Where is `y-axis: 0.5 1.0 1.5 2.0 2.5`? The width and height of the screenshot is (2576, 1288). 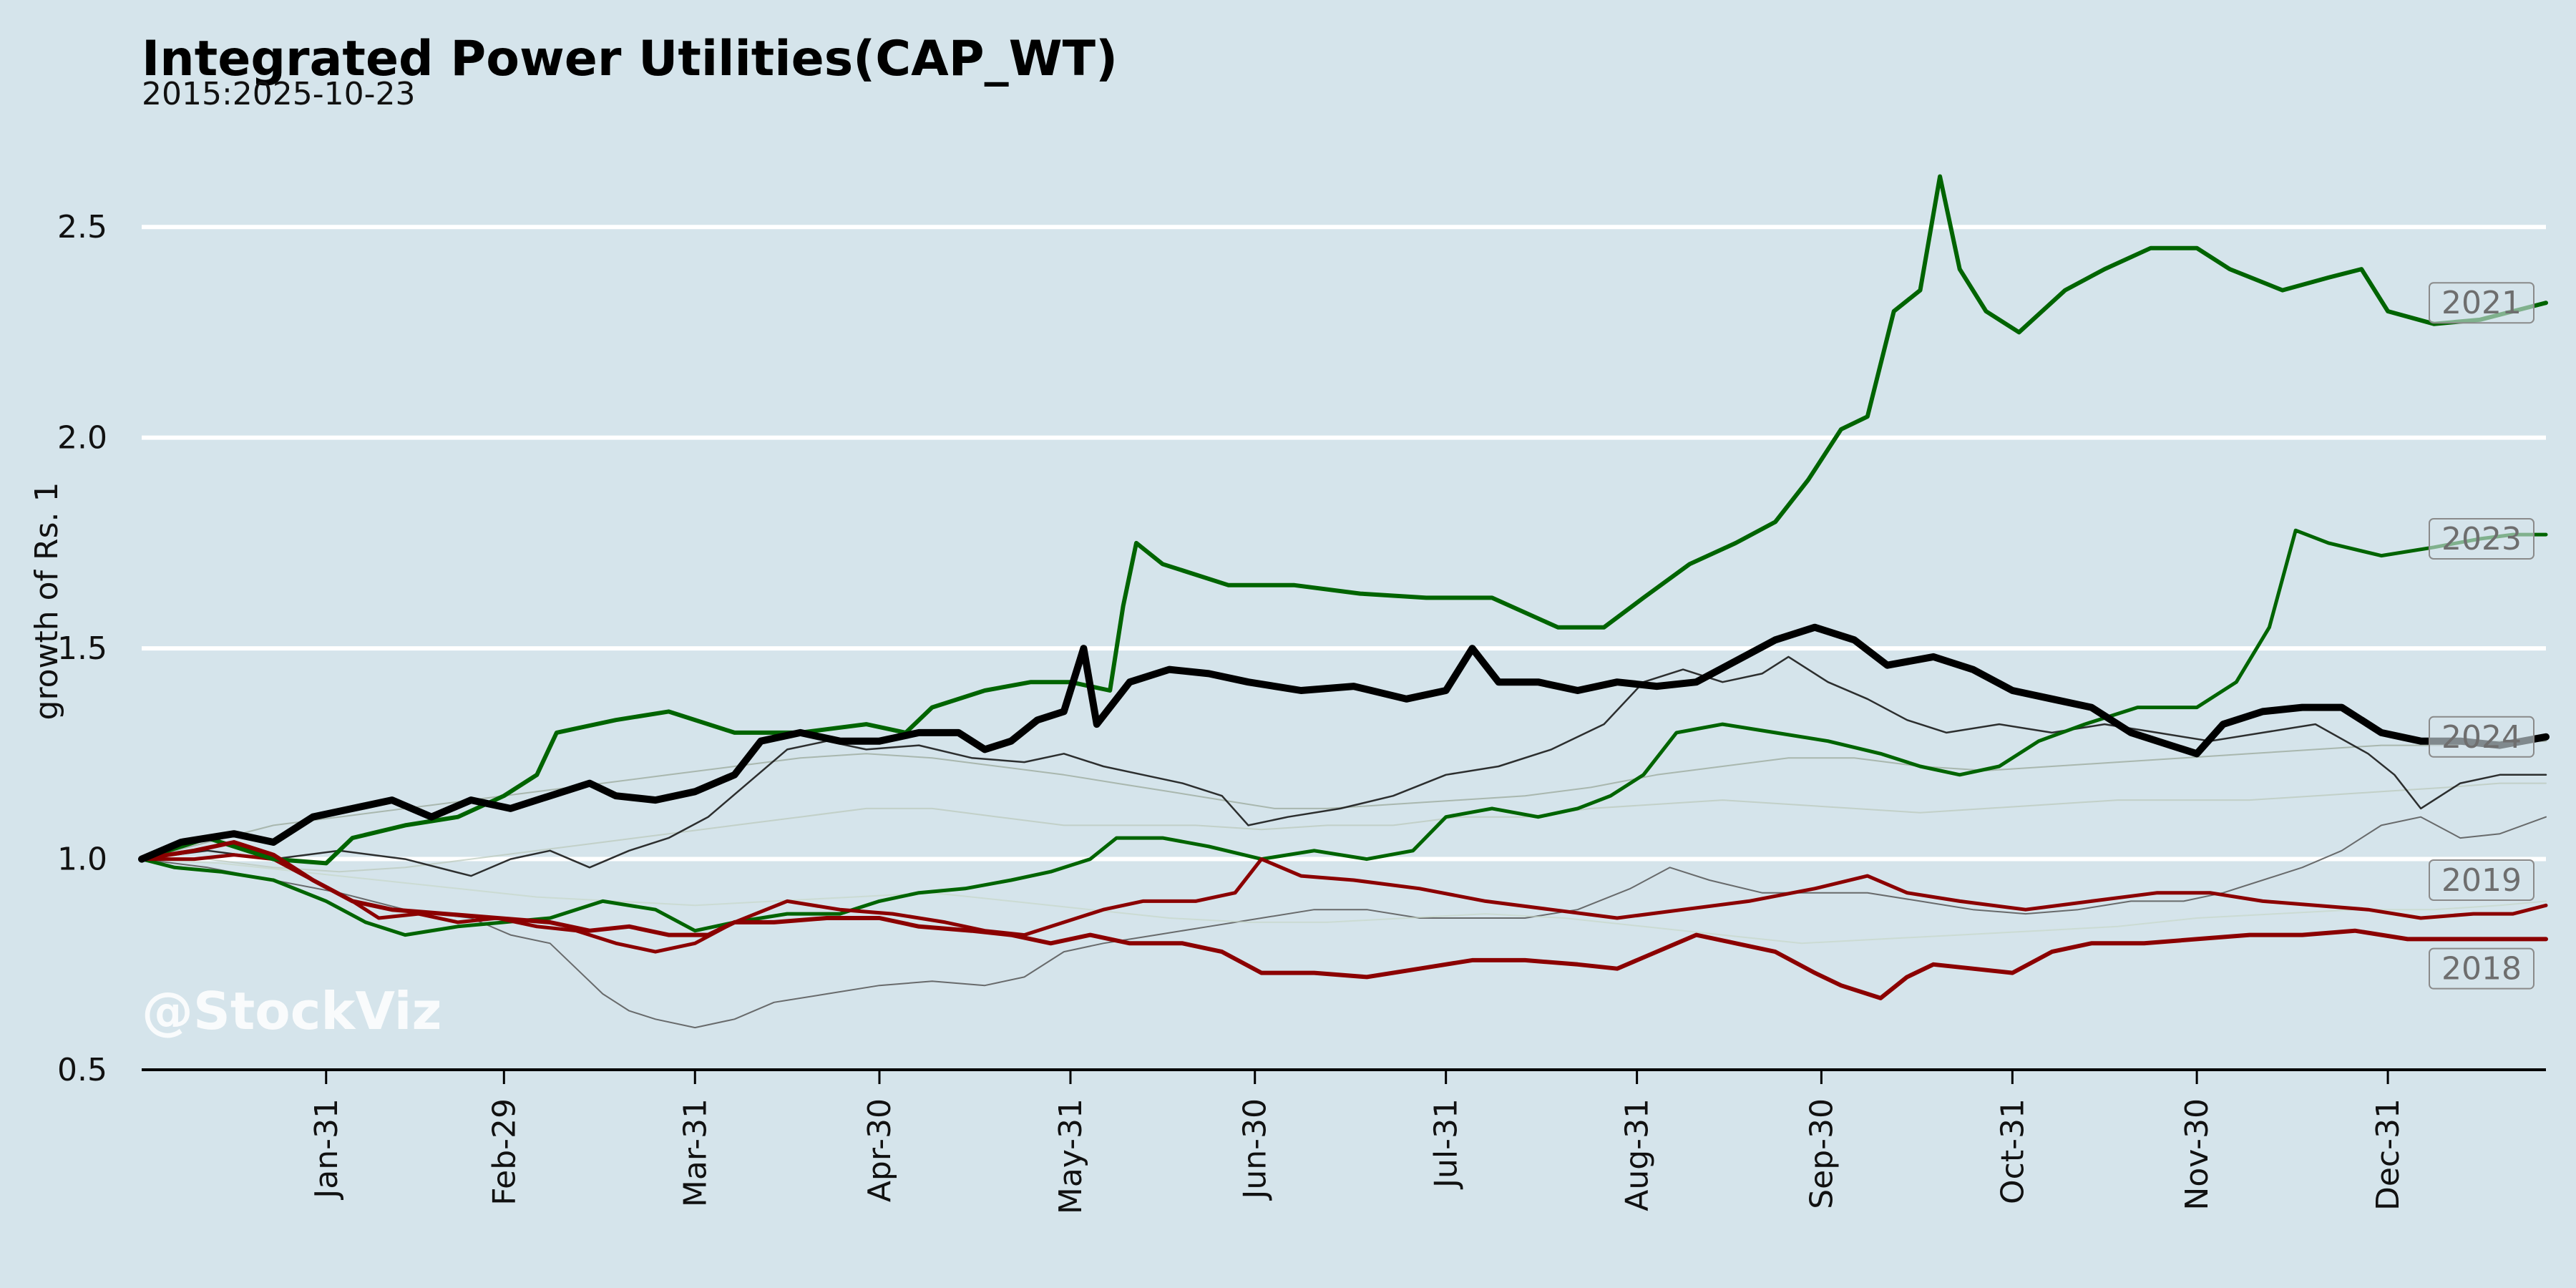
y-axis: 0.5 1.0 1.5 2.0 2.5 is located at coordinates (82, 648).